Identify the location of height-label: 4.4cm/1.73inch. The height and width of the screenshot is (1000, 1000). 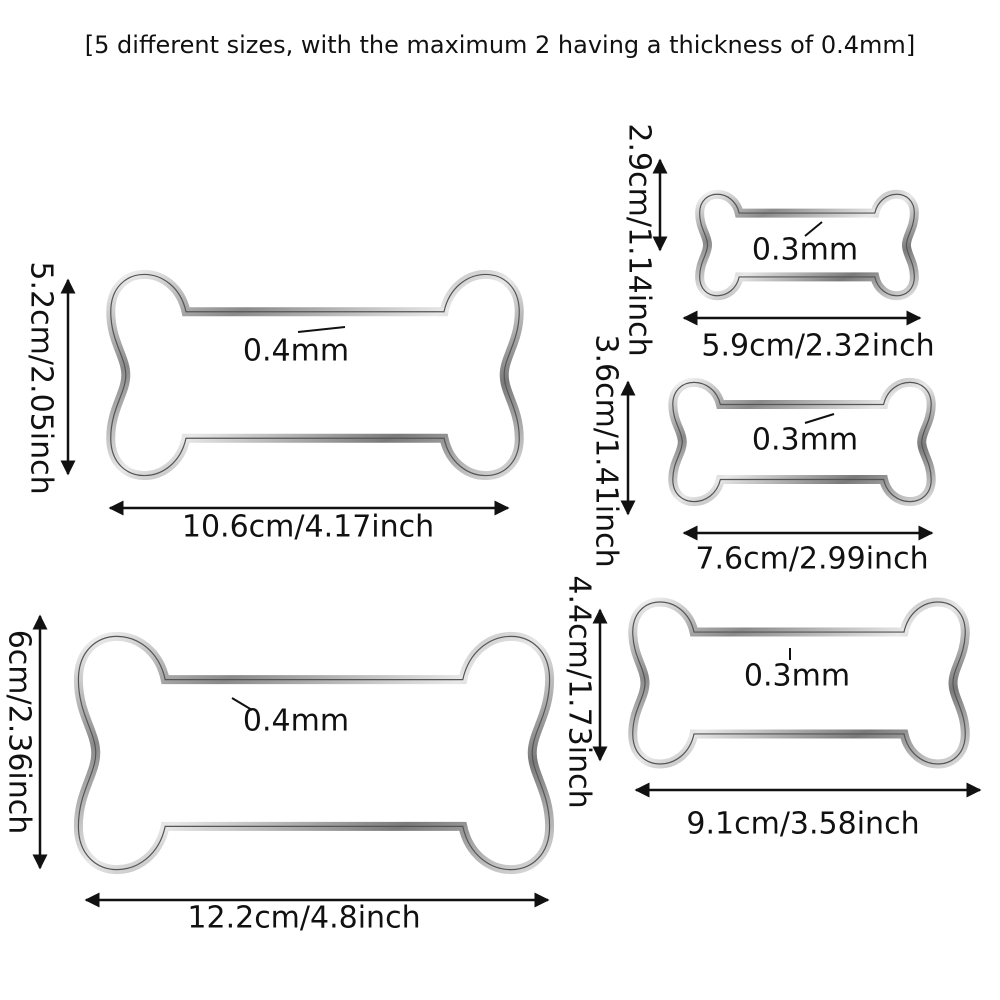
(579, 691).